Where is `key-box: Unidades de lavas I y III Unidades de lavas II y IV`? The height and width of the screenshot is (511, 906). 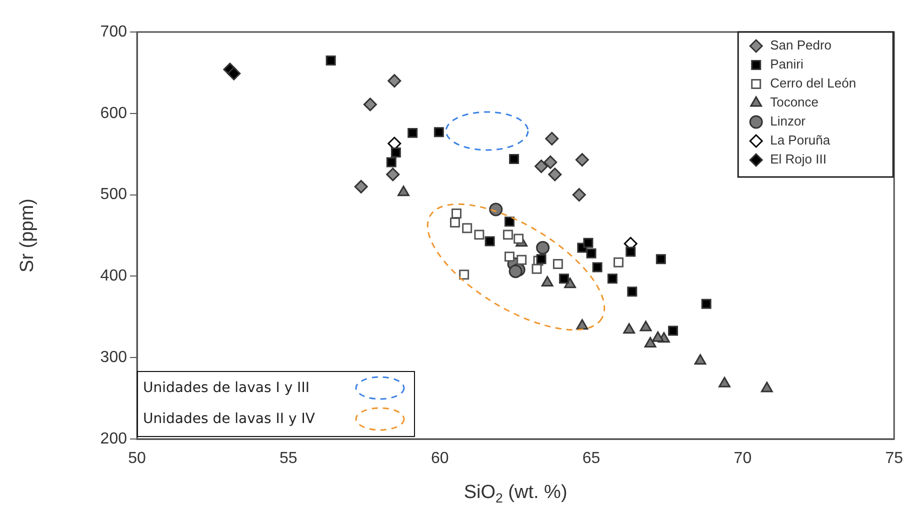 key-box: Unidades de lavas I y III Unidades de lavas II y IV is located at coordinates (276, 404).